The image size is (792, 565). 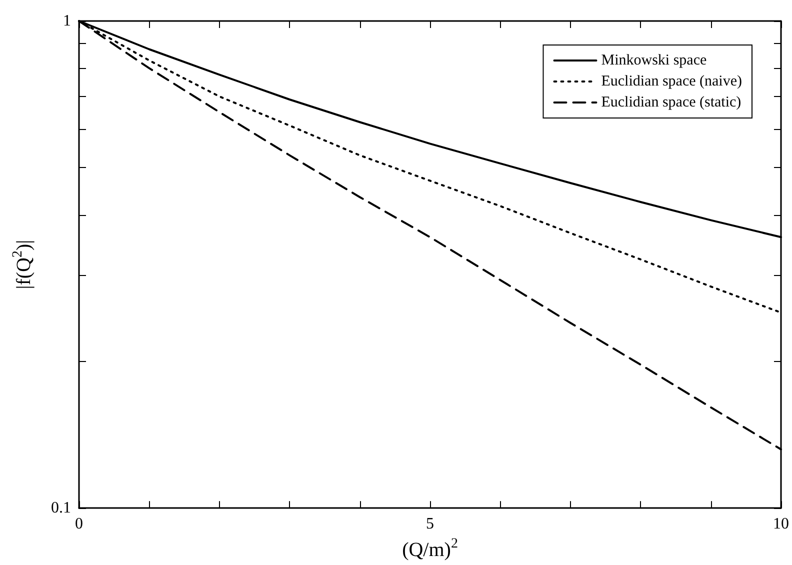 What do you see at coordinates (654, 60) in the screenshot?
I see `legend-label: Minkowski space` at bounding box center [654, 60].